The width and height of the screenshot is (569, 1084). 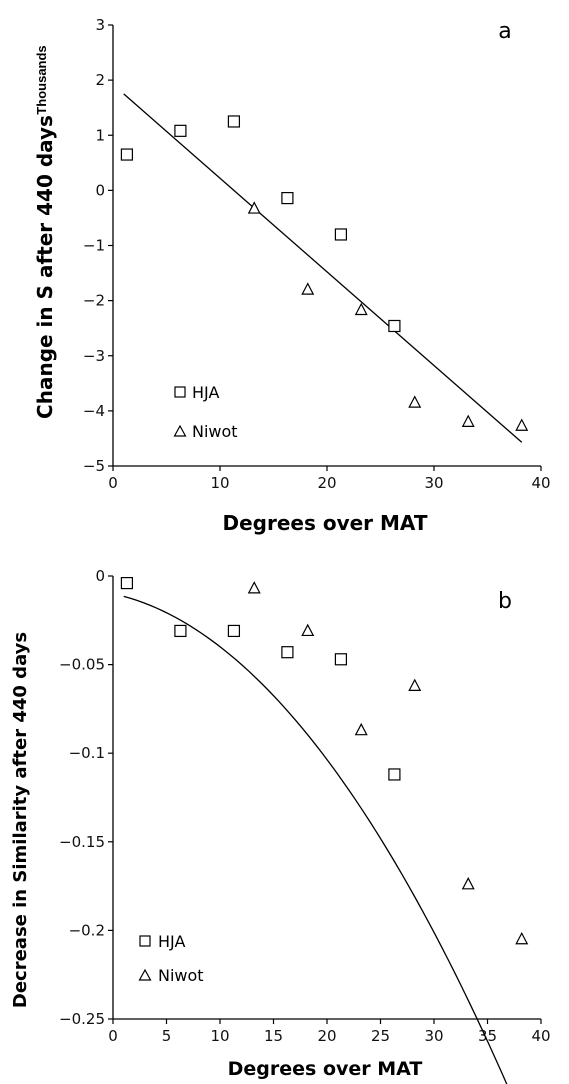 I want to click on chart-b-y-tick-label: −0.2, so click(x=87, y=930).